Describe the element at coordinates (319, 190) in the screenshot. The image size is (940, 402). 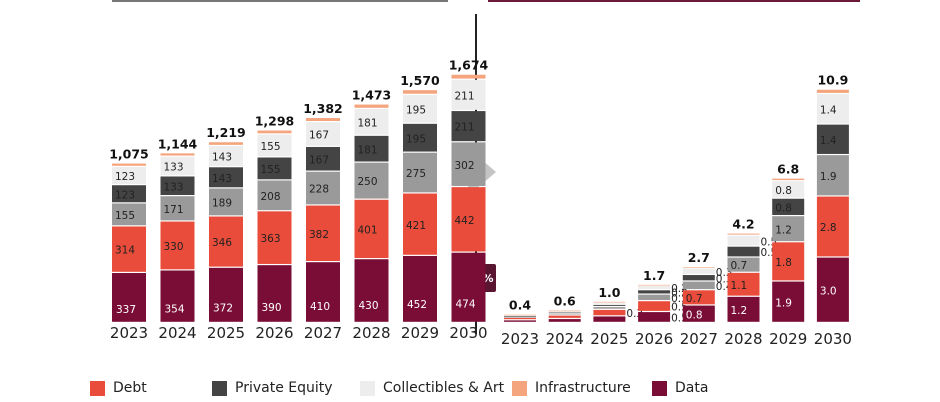
I see `left-segment-label-2027-other: 228` at that location.